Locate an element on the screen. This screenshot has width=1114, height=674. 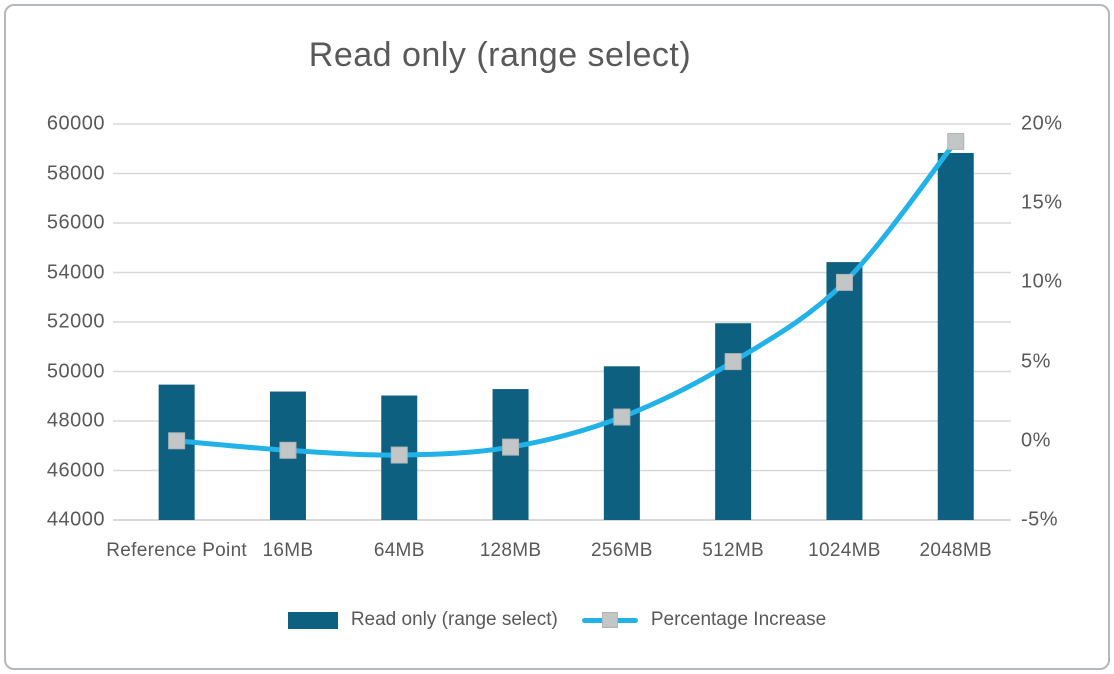
category-label-128mb: 128MB is located at coordinates (510, 550).